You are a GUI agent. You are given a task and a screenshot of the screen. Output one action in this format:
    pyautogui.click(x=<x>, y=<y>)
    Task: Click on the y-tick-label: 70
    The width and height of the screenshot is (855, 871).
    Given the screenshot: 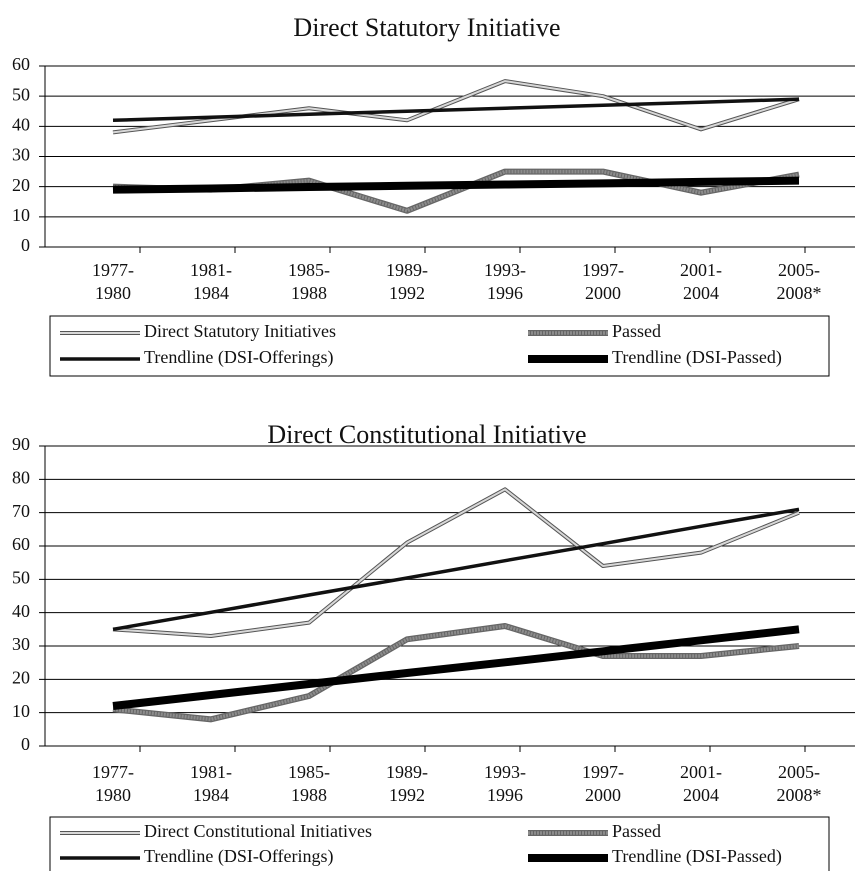 What is the action you would take?
    pyautogui.click(x=21, y=511)
    